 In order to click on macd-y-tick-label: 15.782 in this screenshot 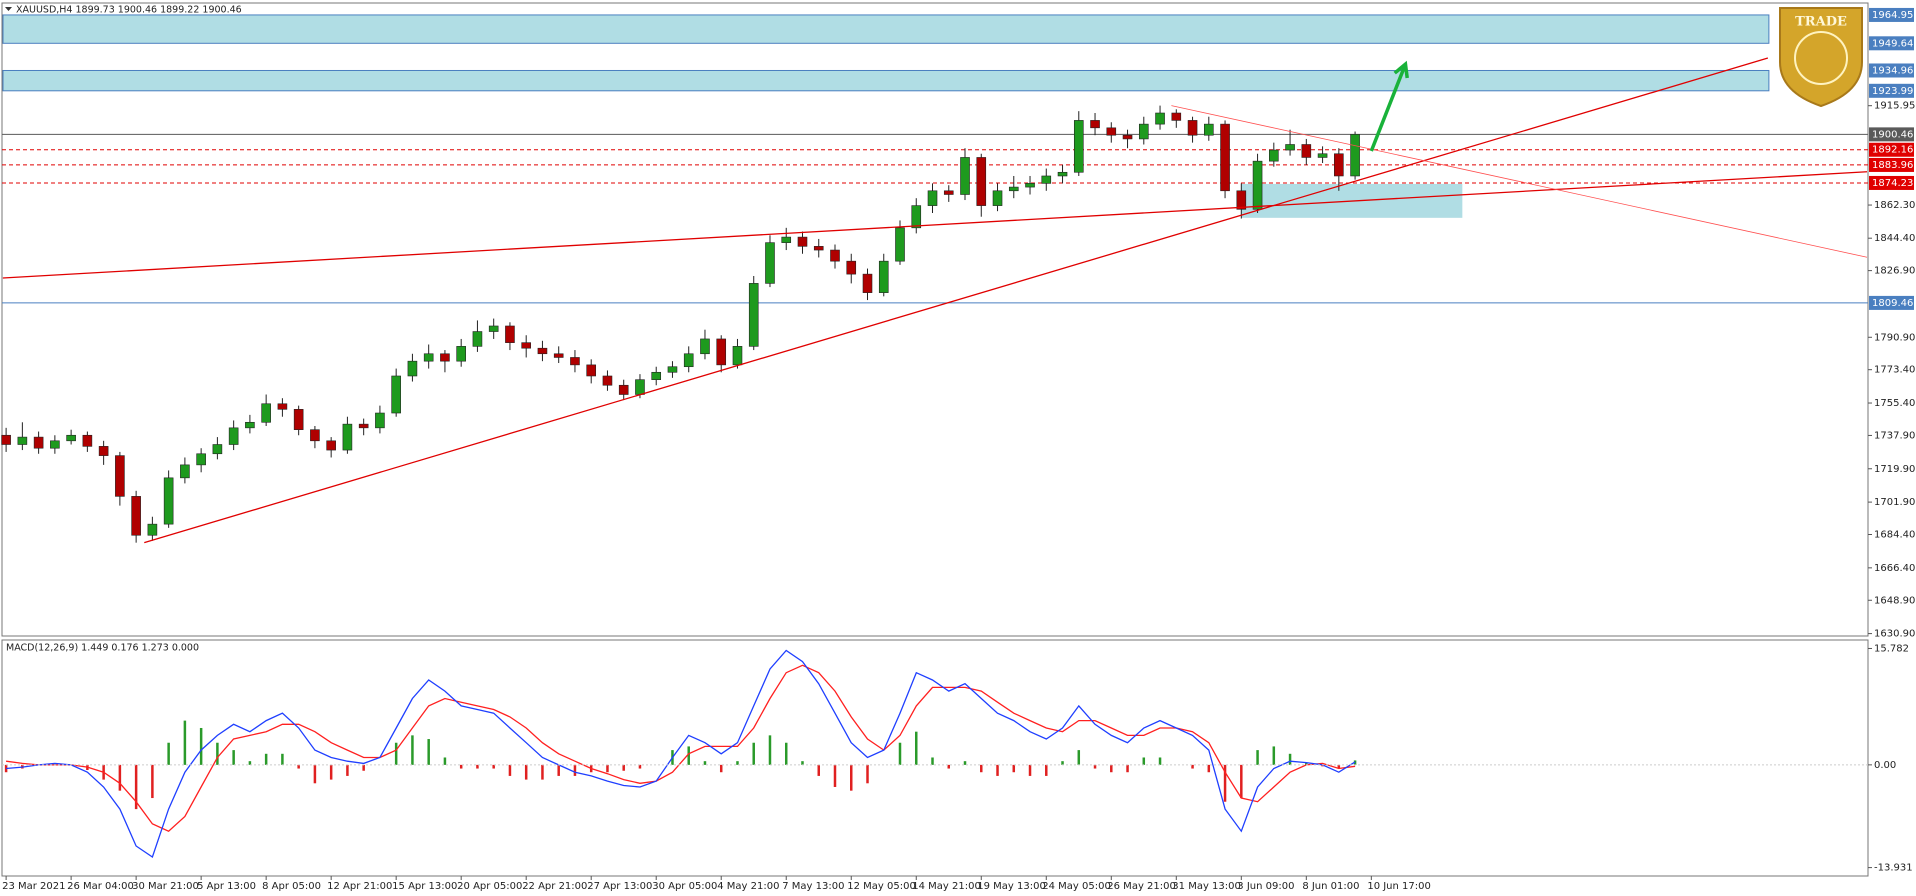, I will do `click(1891, 648)`.